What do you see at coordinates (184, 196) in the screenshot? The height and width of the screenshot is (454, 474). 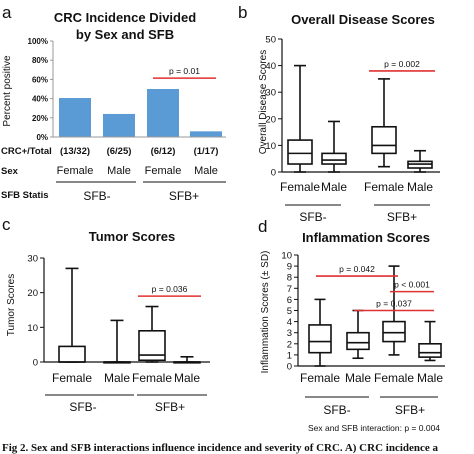 I see `panel-a-group-label-2: SFB+` at bounding box center [184, 196].